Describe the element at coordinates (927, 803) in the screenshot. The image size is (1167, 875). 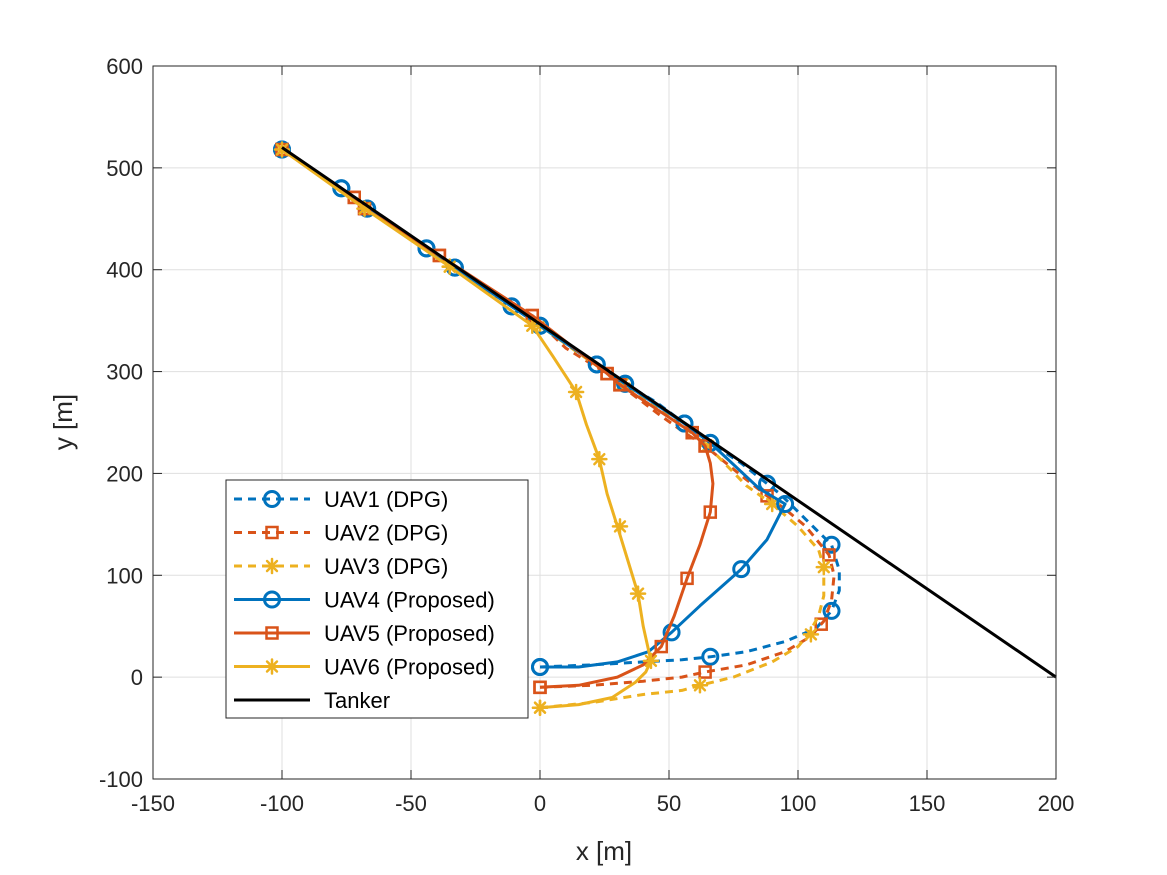
I see `x-tick-label: 150` at that location.